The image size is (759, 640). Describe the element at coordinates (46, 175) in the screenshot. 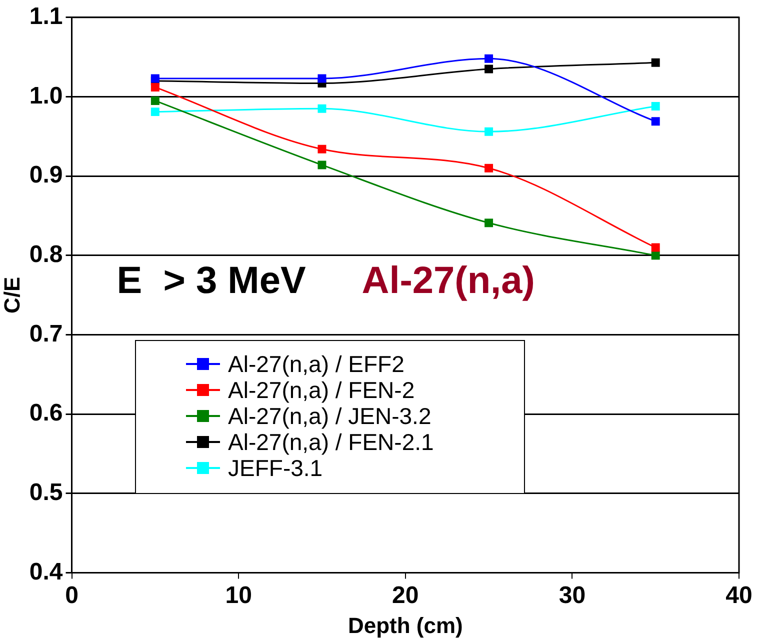

I see `y-tick-label: 0.9` at that location.